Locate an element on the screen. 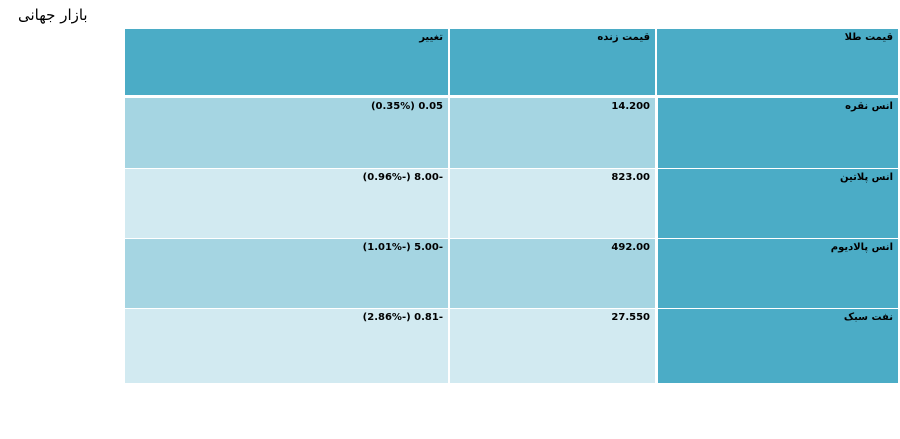 The height and width of the screenshot is (439, 900). row-change: -5.00 (-1.01%) is located at coordinates (286, 274).